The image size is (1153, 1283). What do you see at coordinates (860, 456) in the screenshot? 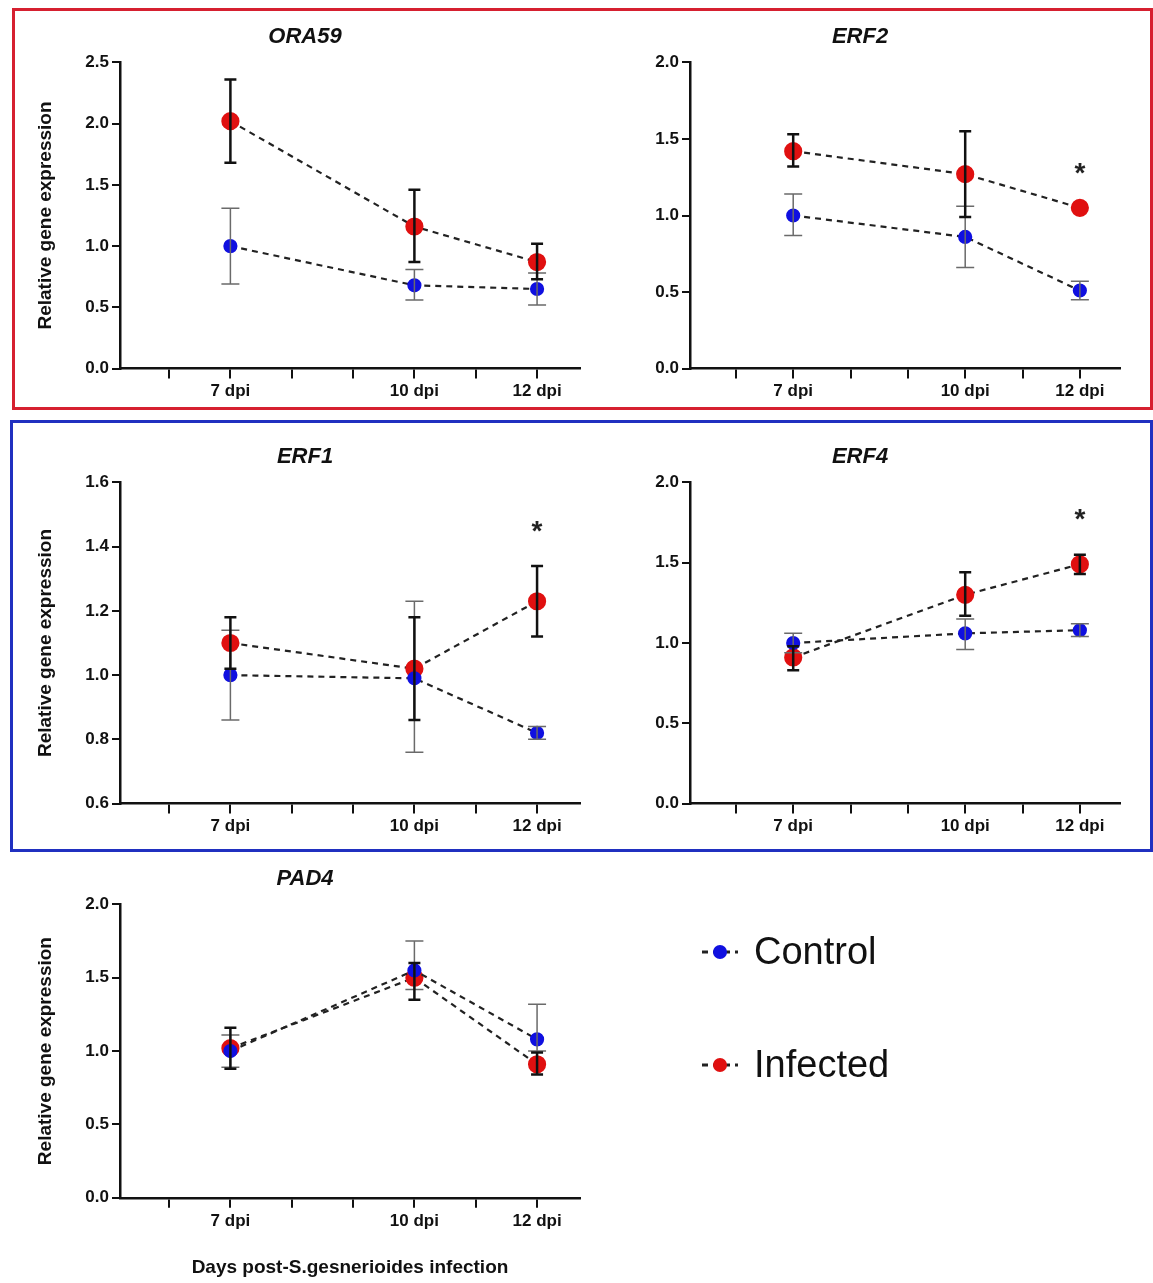
I see `chart-title: ERF4` at bounding box center [860, 456].